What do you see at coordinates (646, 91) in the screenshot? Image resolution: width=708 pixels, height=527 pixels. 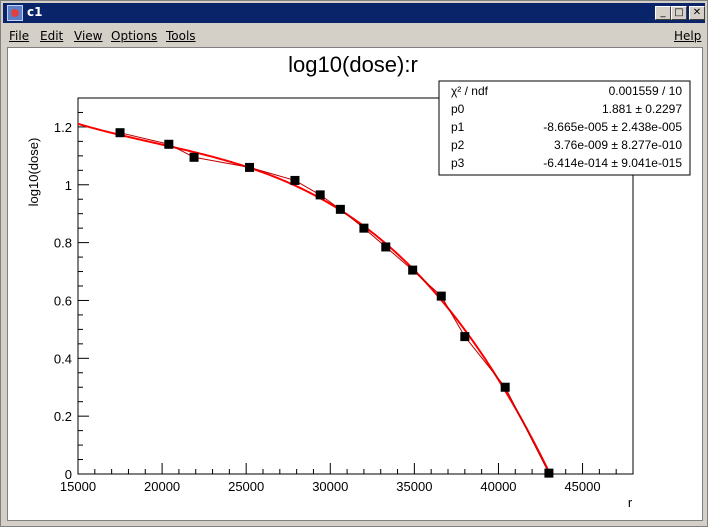 I see `stats-value-chi2: 0.001559 / 10` at bounding box center [646, 91].